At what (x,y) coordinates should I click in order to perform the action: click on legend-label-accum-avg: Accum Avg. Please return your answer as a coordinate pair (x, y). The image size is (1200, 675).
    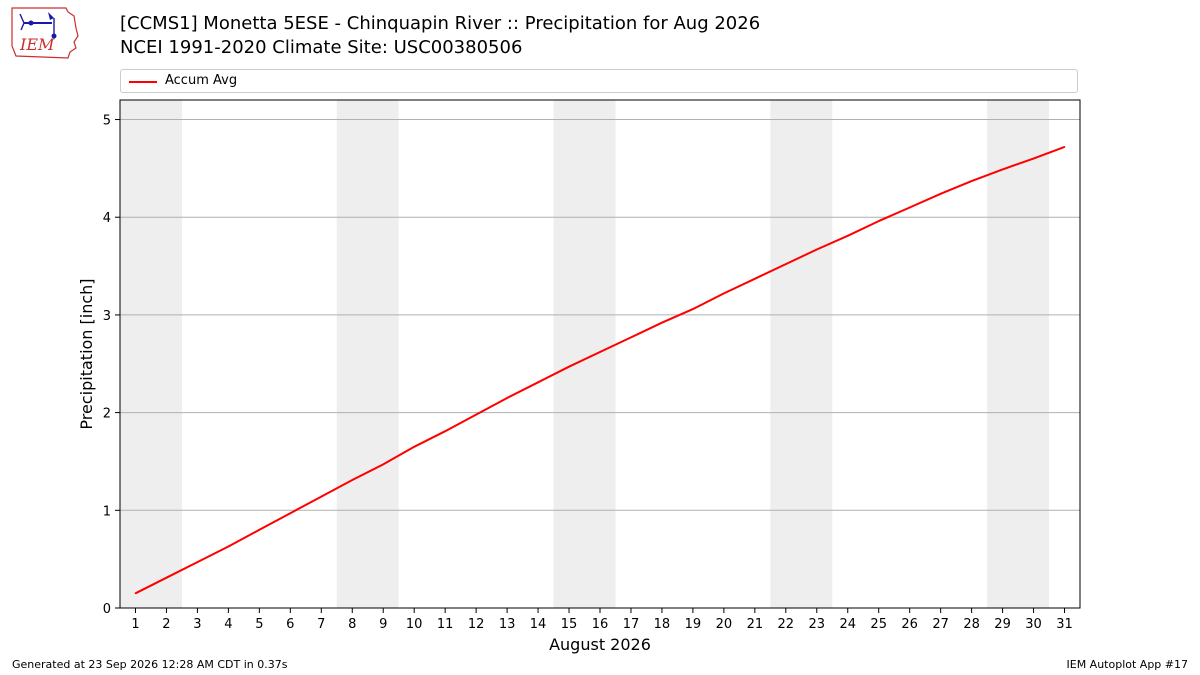
    Looking at the image, I should click on (201, 80).